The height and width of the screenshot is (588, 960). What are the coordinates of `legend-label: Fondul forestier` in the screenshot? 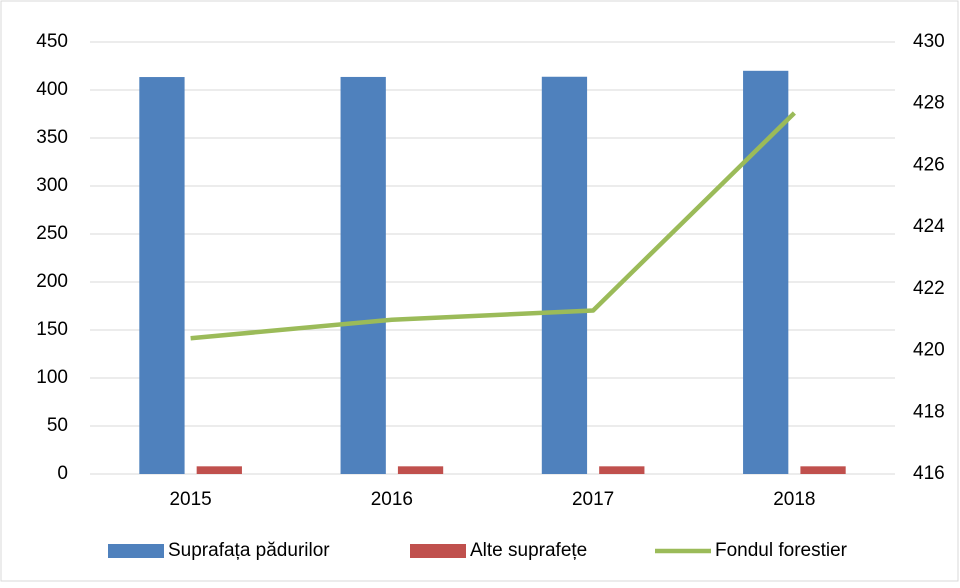 It's located at (781, 550).